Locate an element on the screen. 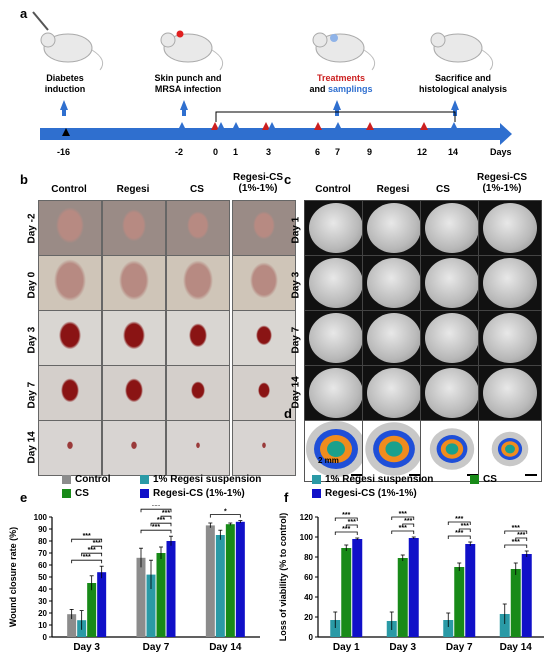 The width and height of the screenshot is (550, 664). b-col-regesi-cs: Regesi-CS (1%-1%) is located at coordinates (257, 183).